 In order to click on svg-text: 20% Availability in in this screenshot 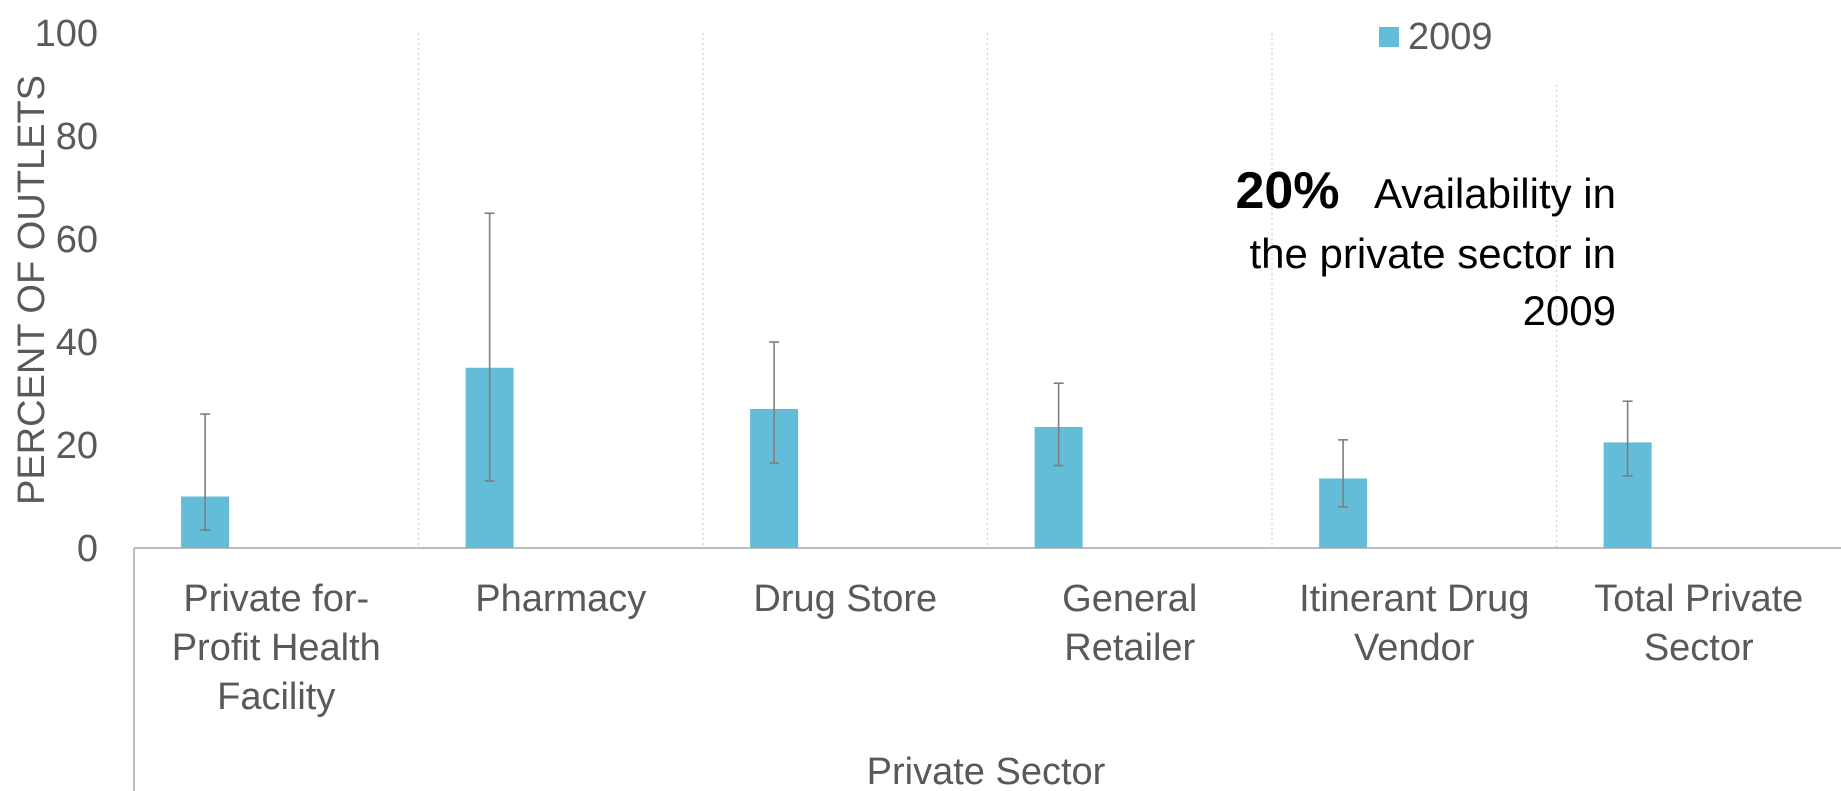, I will do `click(1425, 191)`.